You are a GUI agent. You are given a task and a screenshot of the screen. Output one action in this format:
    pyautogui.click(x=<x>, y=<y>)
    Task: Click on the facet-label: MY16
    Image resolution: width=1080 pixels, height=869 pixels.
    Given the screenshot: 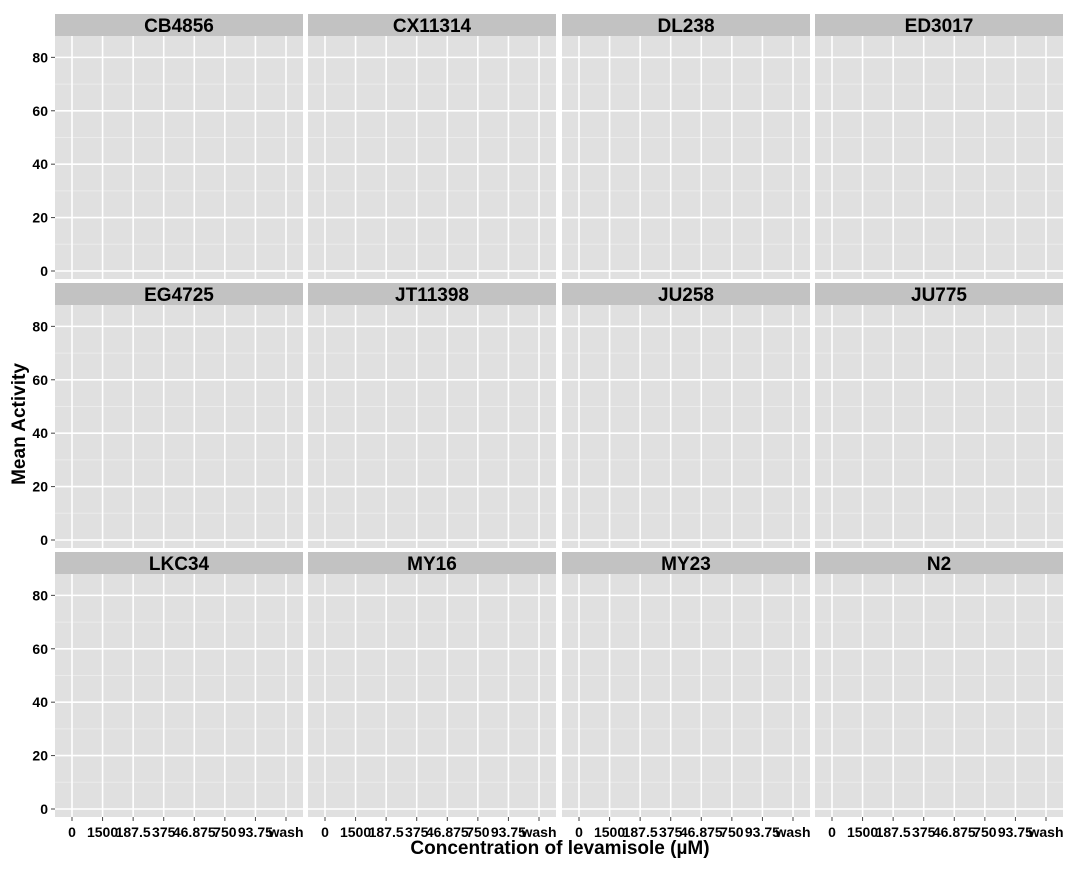 What is the action you would take?
    pyautogui.click(x=432, y=564)
    